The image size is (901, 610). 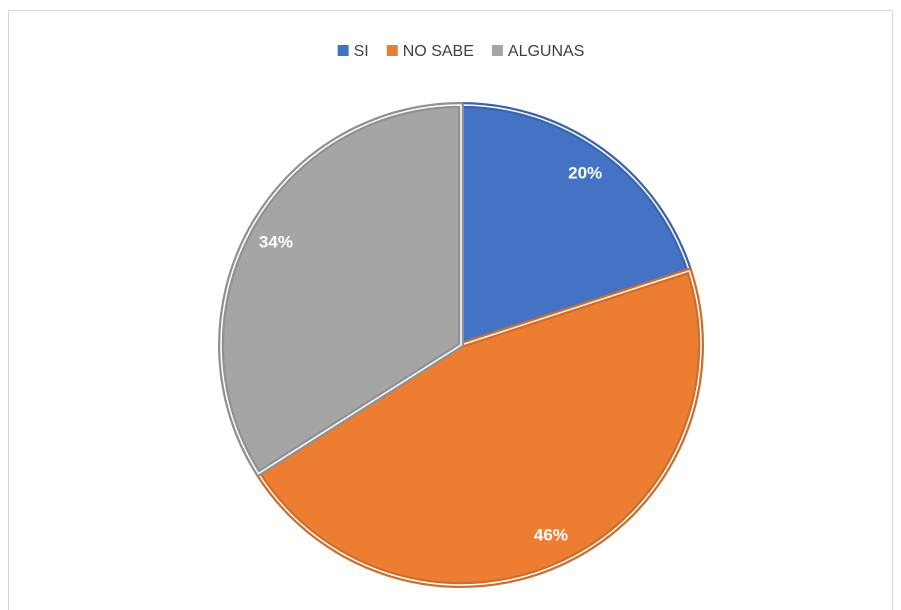 What do you see at coordinates (438, 51) in the screenshot?
I see `legend-label: NO SABE` at bounding box center [438, 51].